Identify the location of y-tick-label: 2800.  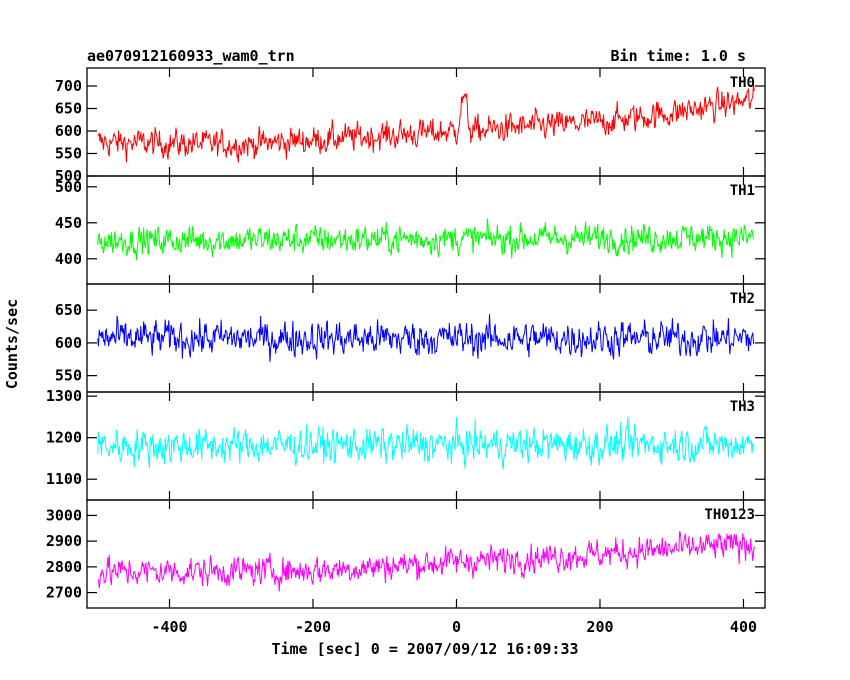
(64, 567).